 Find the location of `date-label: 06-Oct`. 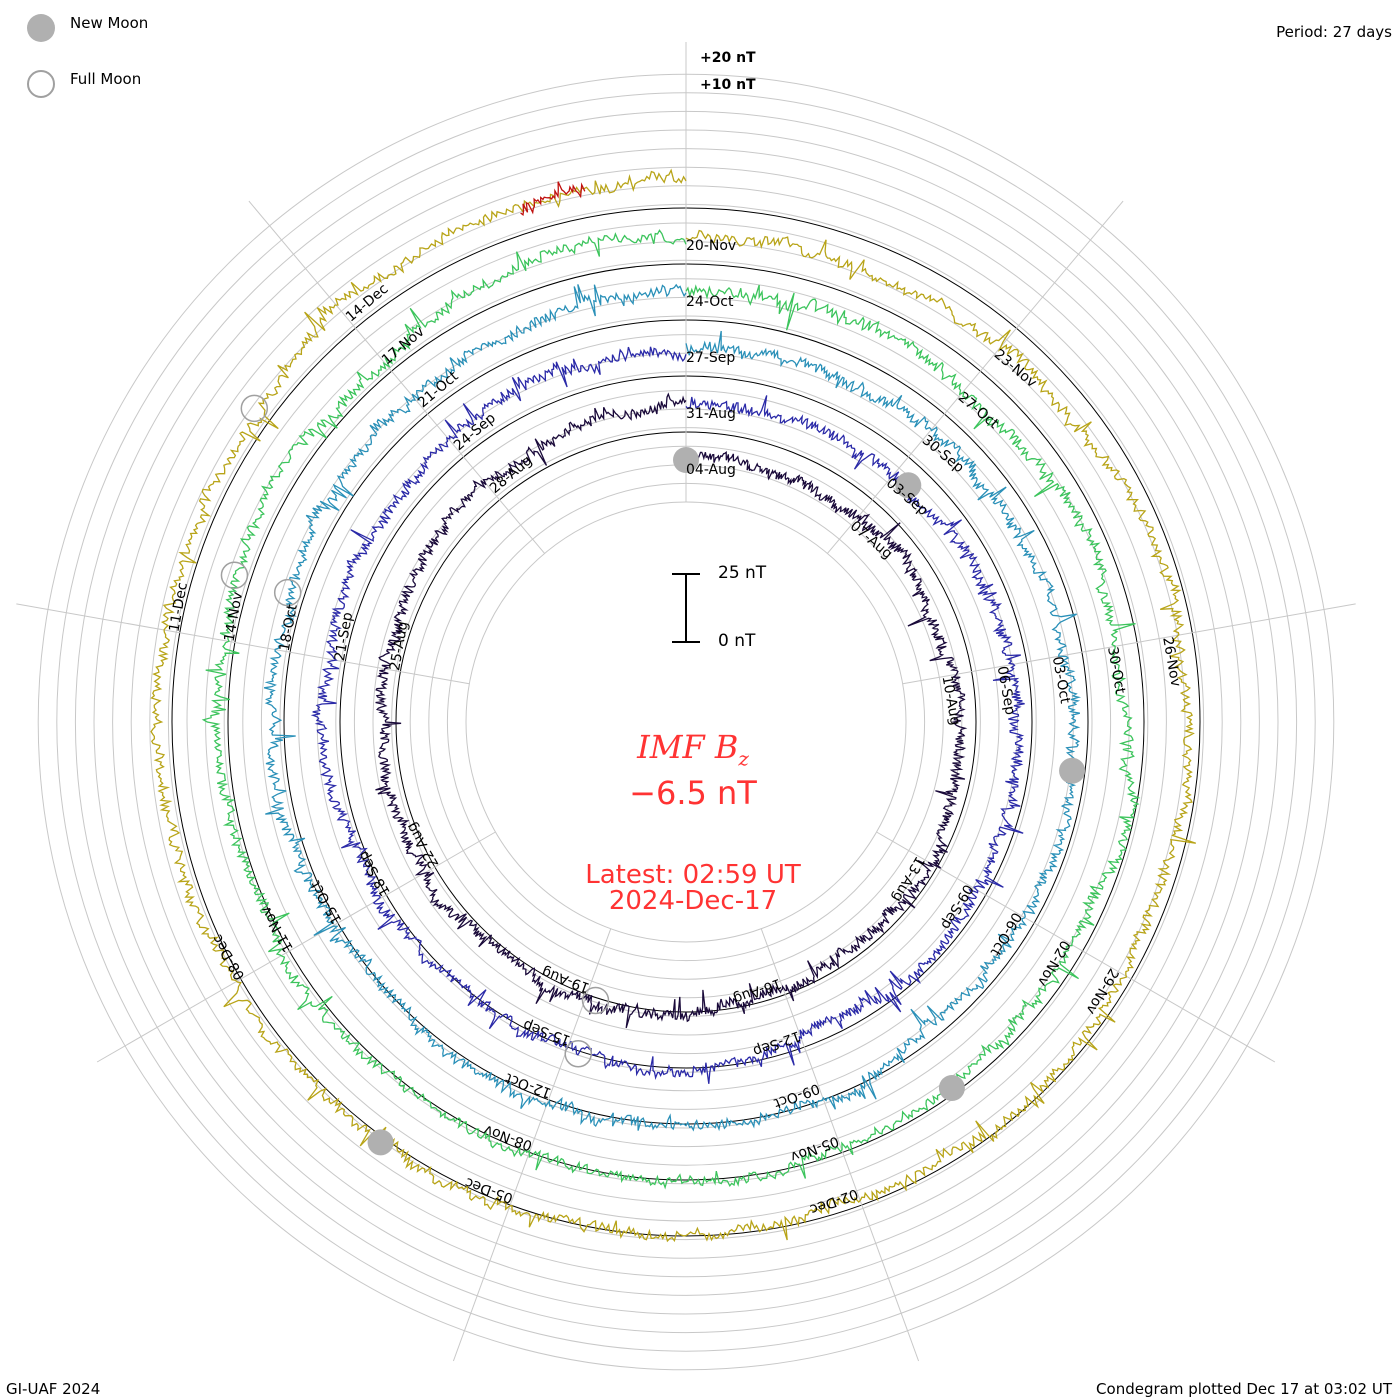

date-label: 06-Oct is located at coordinates (1005, 934).